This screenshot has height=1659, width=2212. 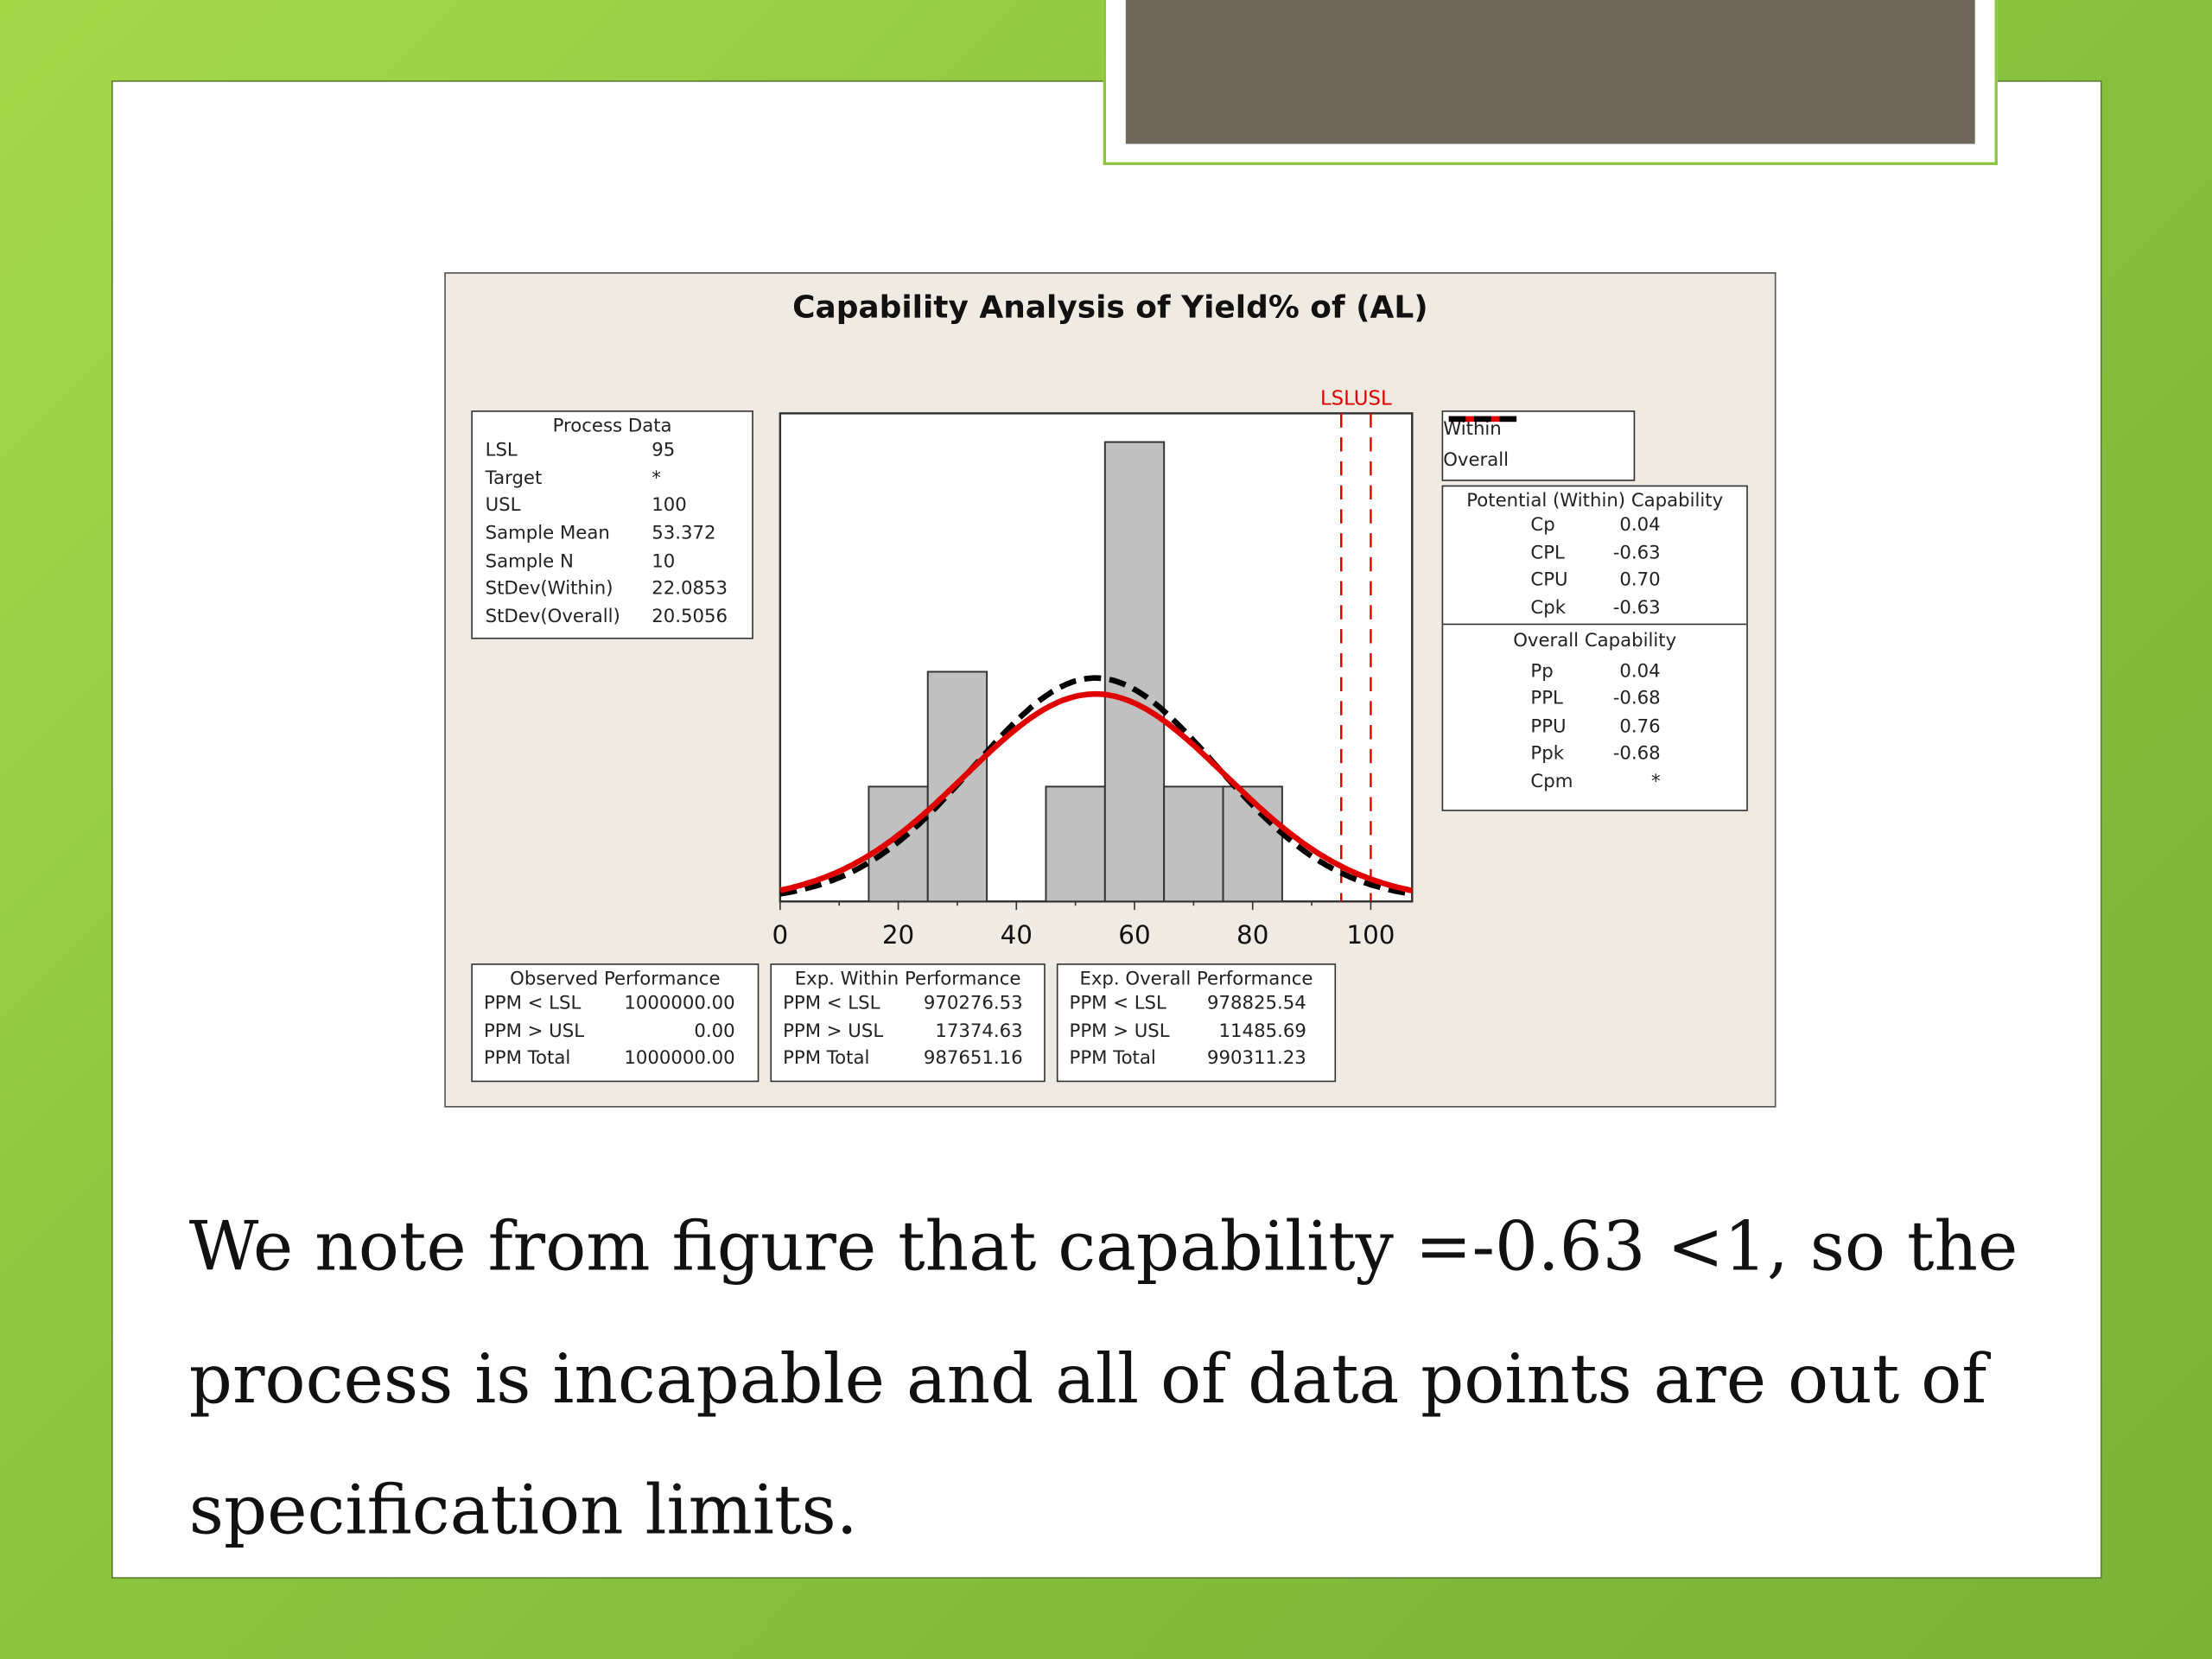 What do you see at coordinates (612, 451) in the screenshot?
I see `table-row: LSL 95` at bounding box center [612, 451].